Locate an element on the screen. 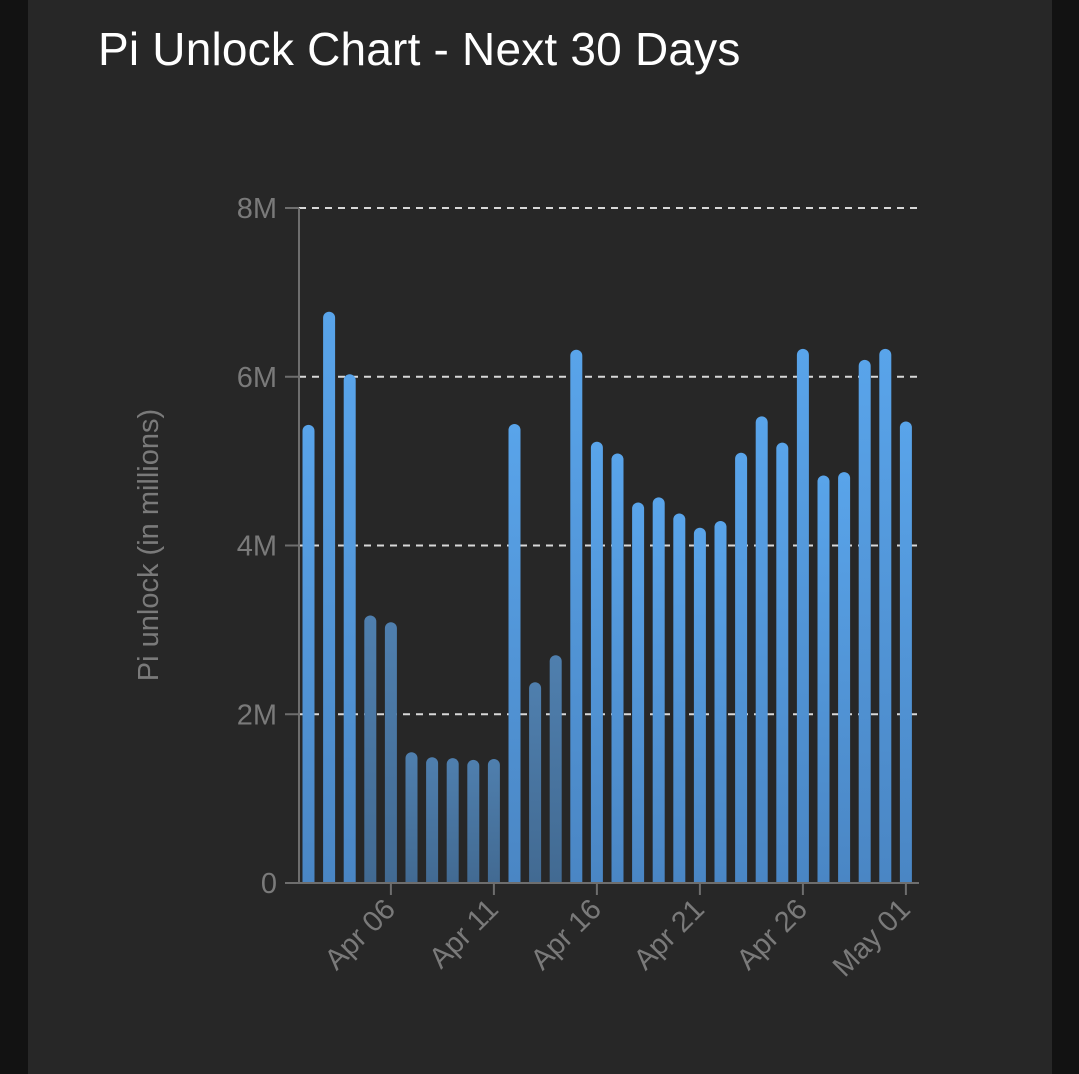 Image resolution: width=1079 pixels, height=1074 pixels. x-tick-label-2: Apr 16 is located at coordinates (566, 934).